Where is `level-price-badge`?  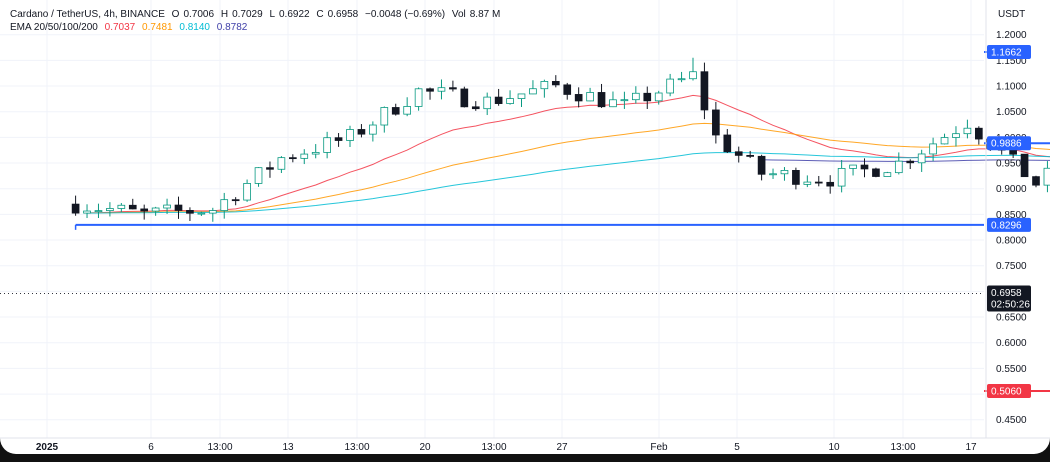 level-price-badge is located at coordinates (1009, 143).